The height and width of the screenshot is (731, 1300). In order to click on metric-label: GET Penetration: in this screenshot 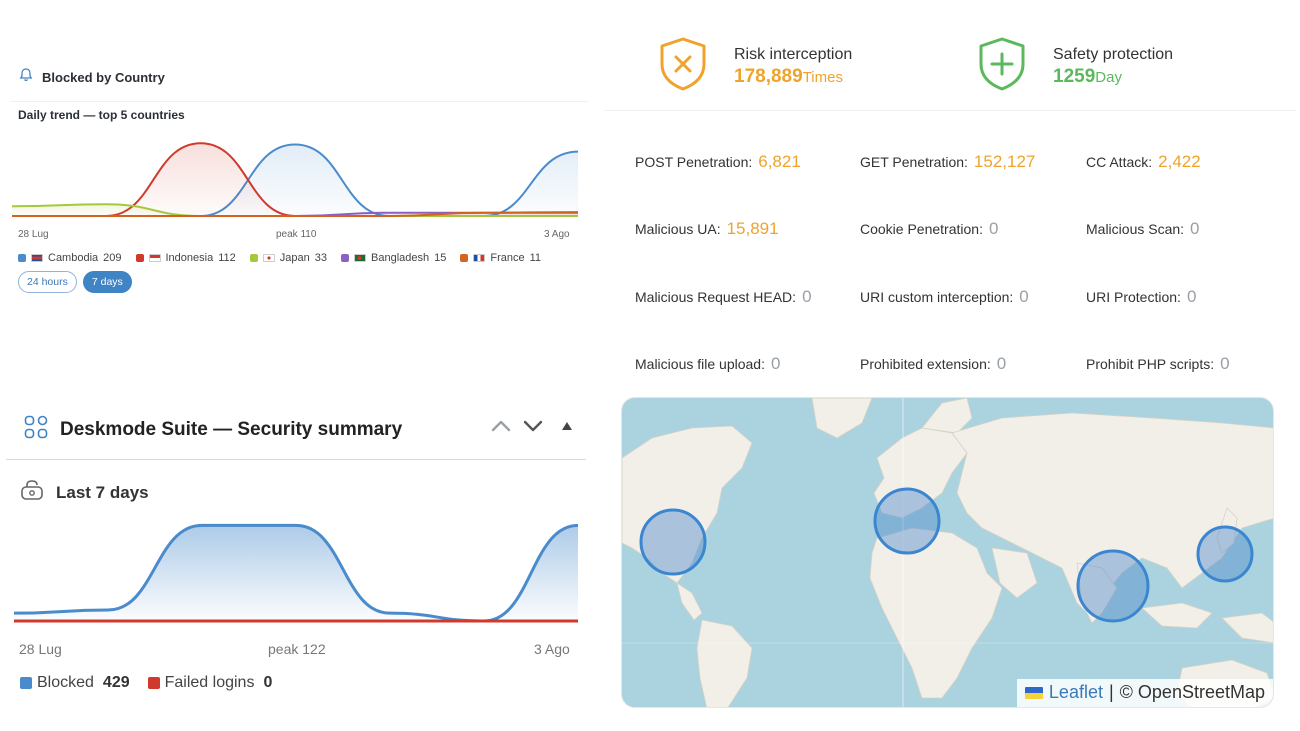, I will do `click(914, 162)`.